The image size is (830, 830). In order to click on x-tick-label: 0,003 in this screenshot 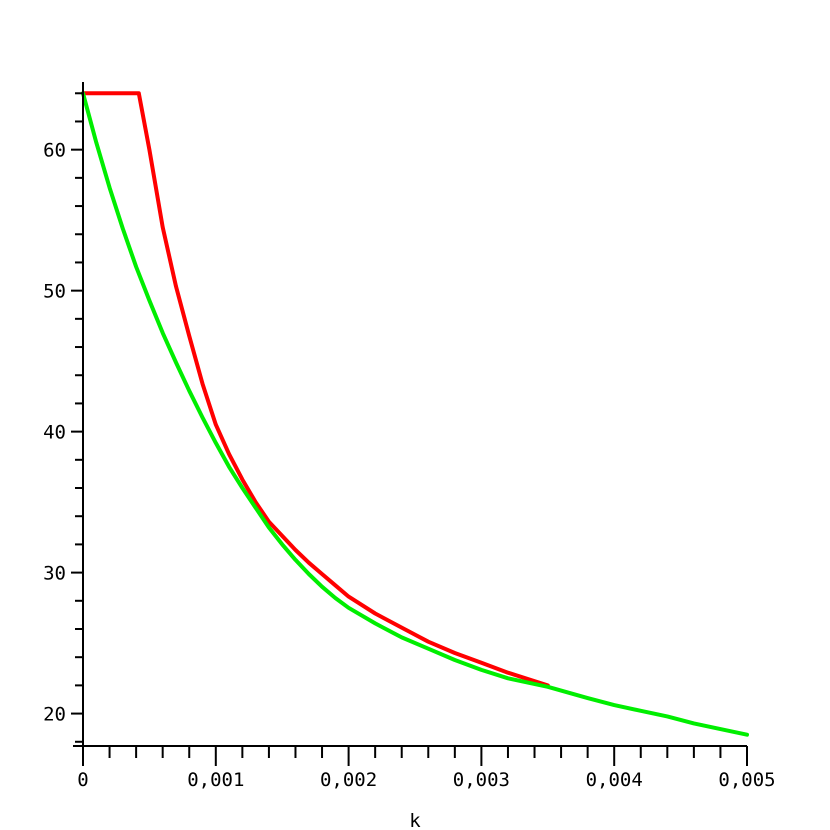, I will do `click(481, 780)`.